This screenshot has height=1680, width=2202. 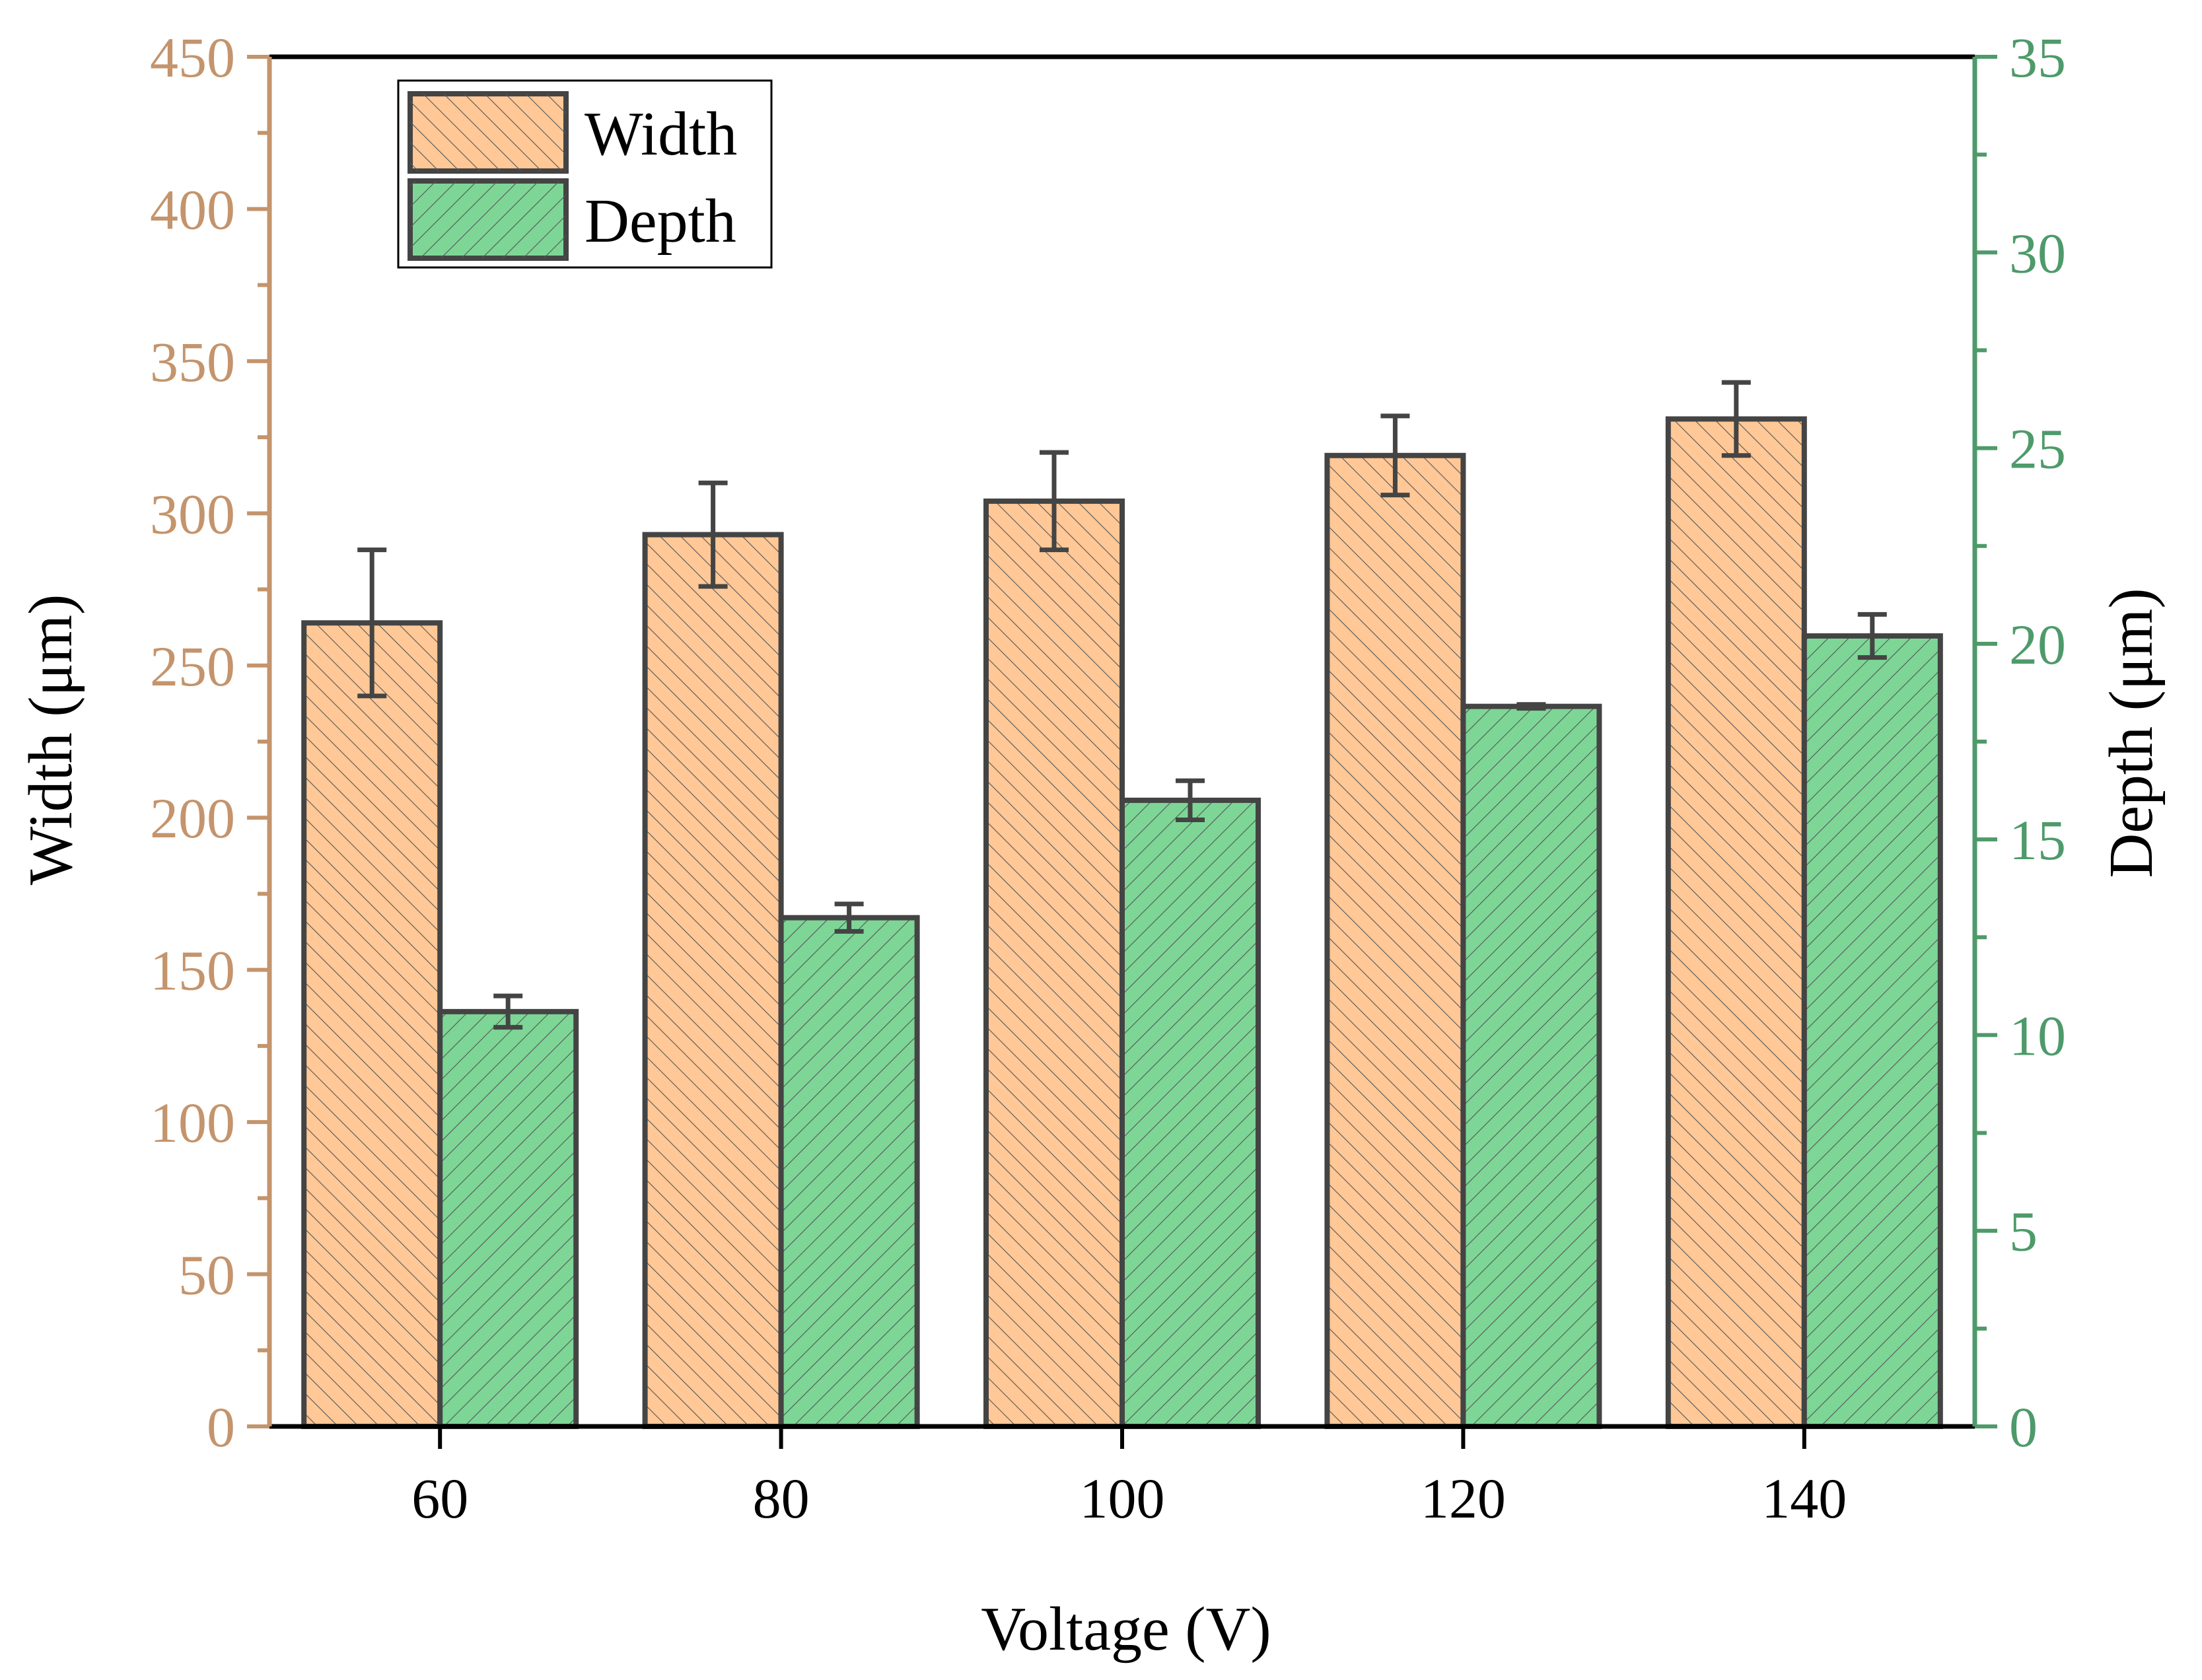 I want to click on y-left-tick-label: 200, so click(x=192, y=818).